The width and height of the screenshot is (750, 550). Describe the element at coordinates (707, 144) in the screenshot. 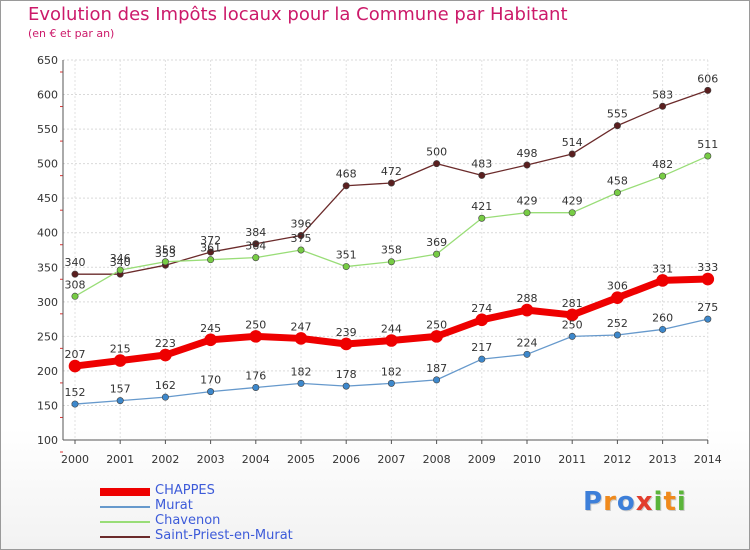

I see `data-label: 511` at that location.